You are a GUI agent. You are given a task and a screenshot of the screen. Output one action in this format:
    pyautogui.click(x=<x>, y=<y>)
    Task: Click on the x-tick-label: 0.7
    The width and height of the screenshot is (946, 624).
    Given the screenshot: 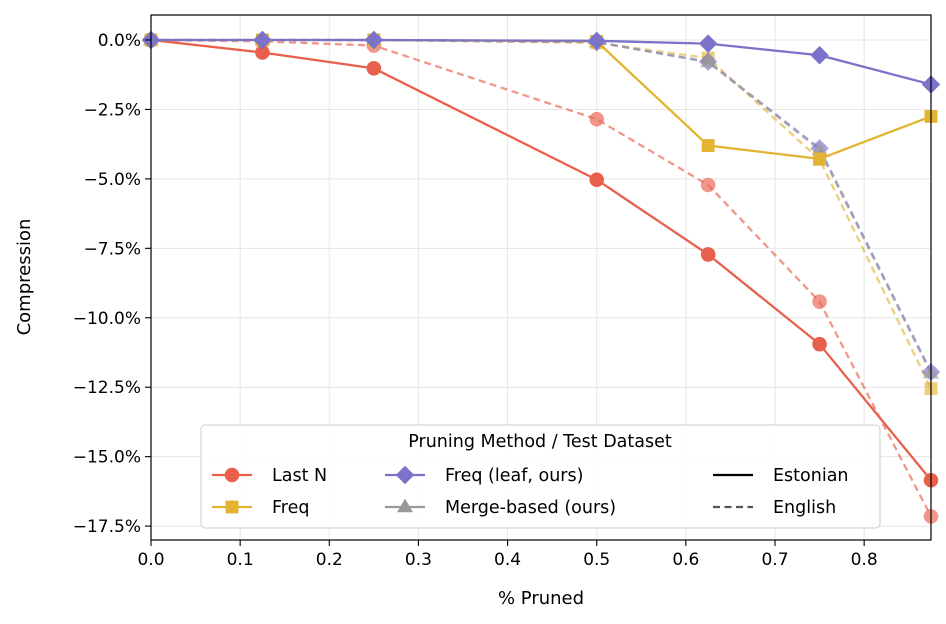 What is the action you would take?
    pyautogui.click(x=774, y=560)
    